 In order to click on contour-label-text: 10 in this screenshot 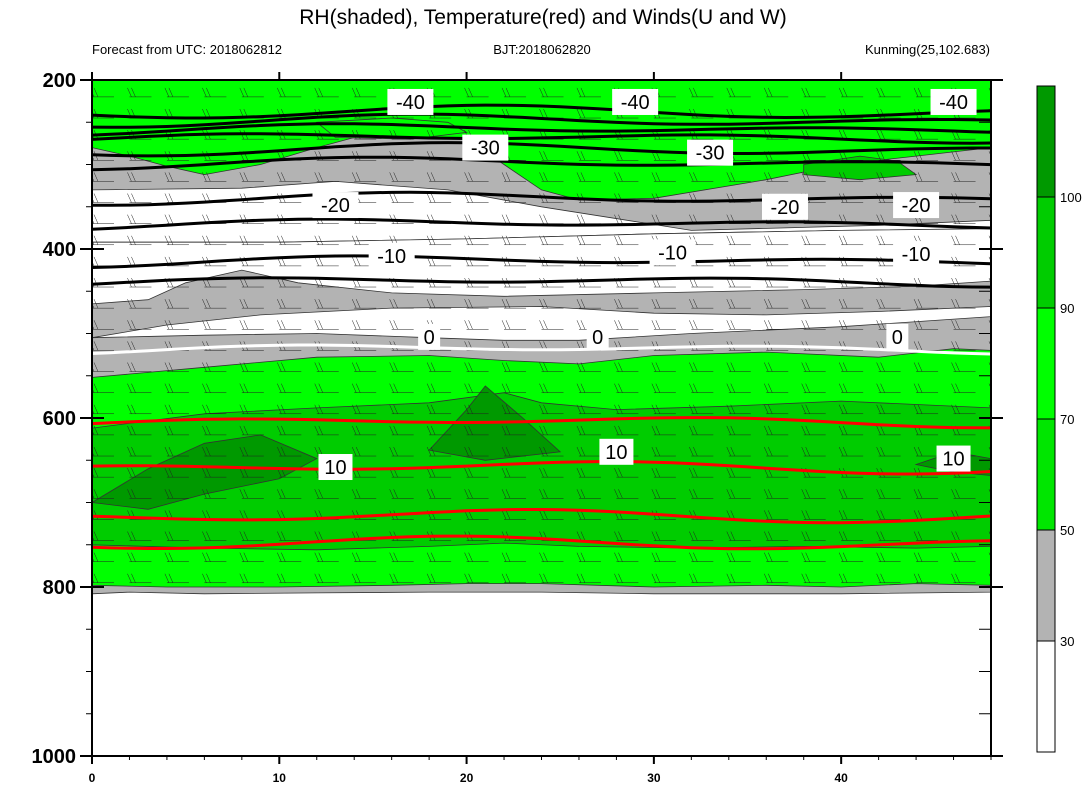, I will do `click(616, 453)`.